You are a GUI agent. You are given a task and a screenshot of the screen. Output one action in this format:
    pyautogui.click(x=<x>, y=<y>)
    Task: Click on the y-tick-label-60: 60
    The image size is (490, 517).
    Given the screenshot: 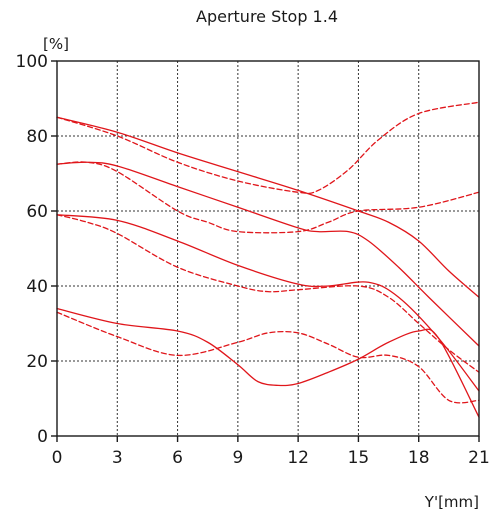 What is the action you would take?
    pyautogui.click(x=37, y=212)
    